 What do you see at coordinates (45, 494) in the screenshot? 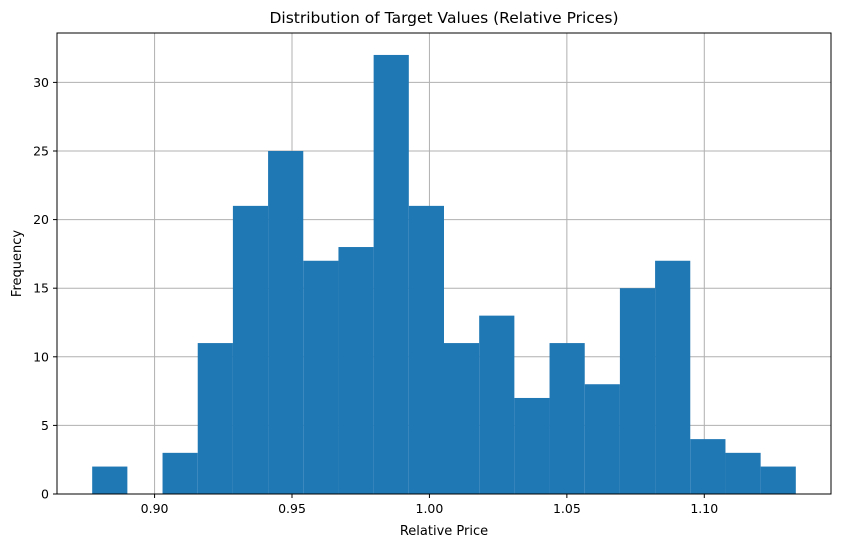
I see `y-tick-label: 0` at bounding box center [45, 494].